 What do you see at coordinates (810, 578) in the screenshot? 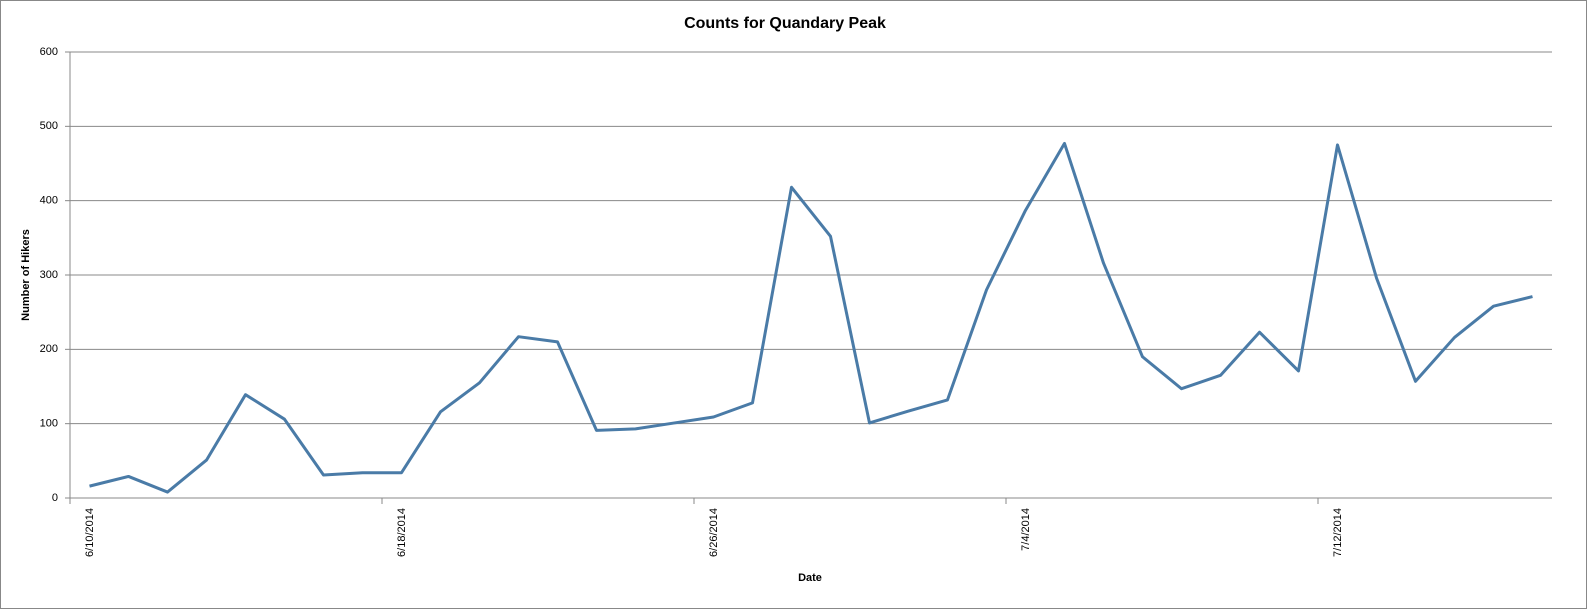
I see `x-axis-title: Date` at bounding box center [810, 578].